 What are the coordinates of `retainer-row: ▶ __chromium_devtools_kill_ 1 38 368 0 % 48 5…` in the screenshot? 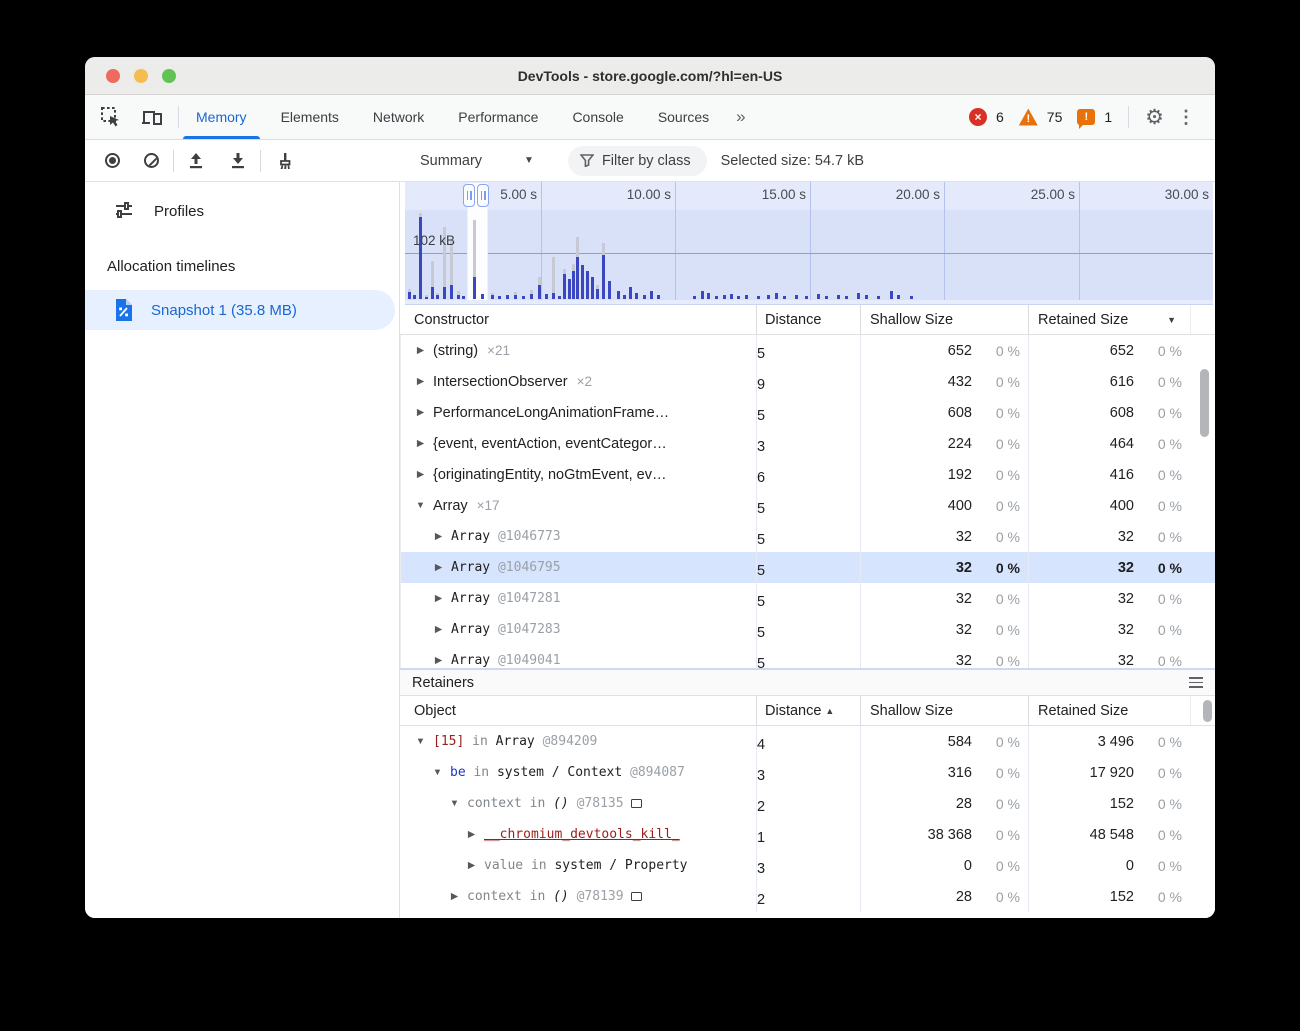 It's located at (807, 834).